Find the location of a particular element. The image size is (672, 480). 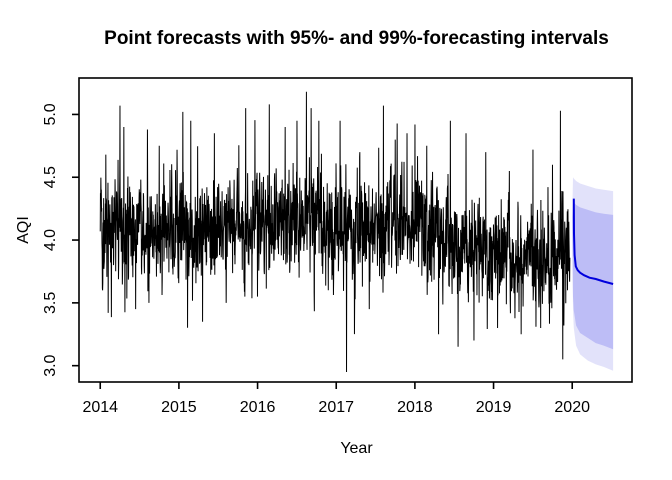

y-axis: 3.0 3.5 4.0 4.5 5.0 is located at coordinates (60, 240).